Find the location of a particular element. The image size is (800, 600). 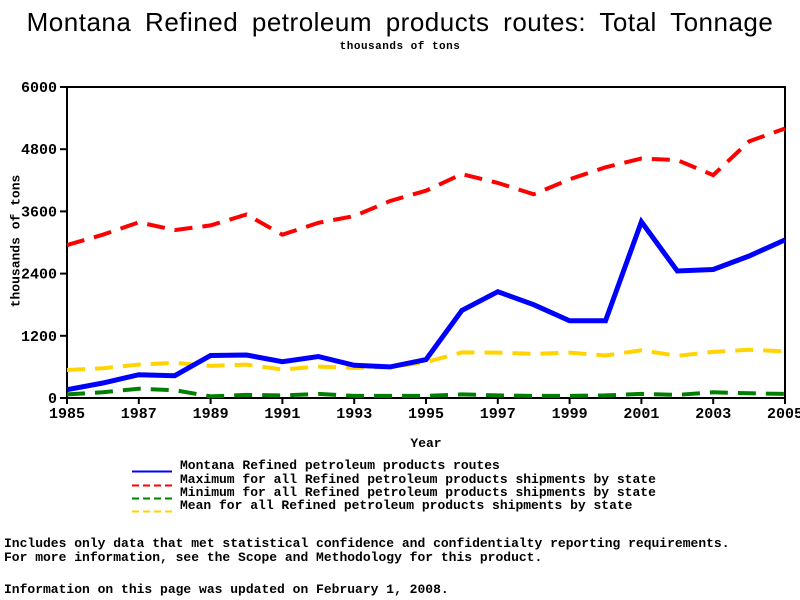

svg-text: 1200 is located at coordinates (39, 337).